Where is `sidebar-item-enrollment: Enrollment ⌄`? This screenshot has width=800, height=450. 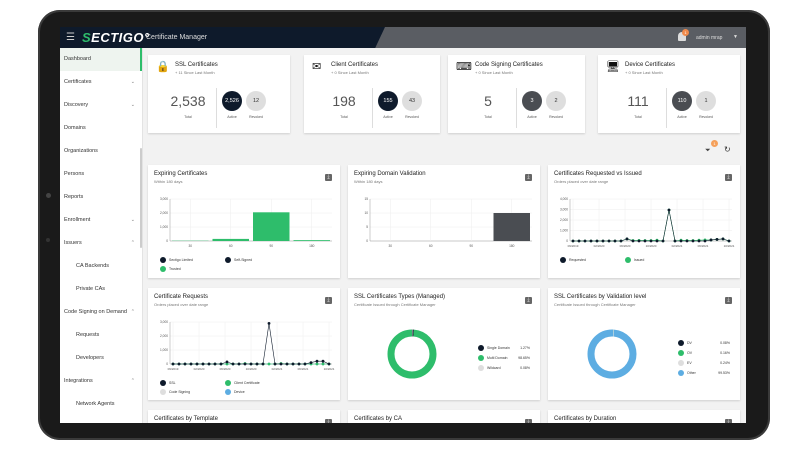 sidebar-item-enrollment: Enrollment ⌄ is located at coordinates (101, 220).